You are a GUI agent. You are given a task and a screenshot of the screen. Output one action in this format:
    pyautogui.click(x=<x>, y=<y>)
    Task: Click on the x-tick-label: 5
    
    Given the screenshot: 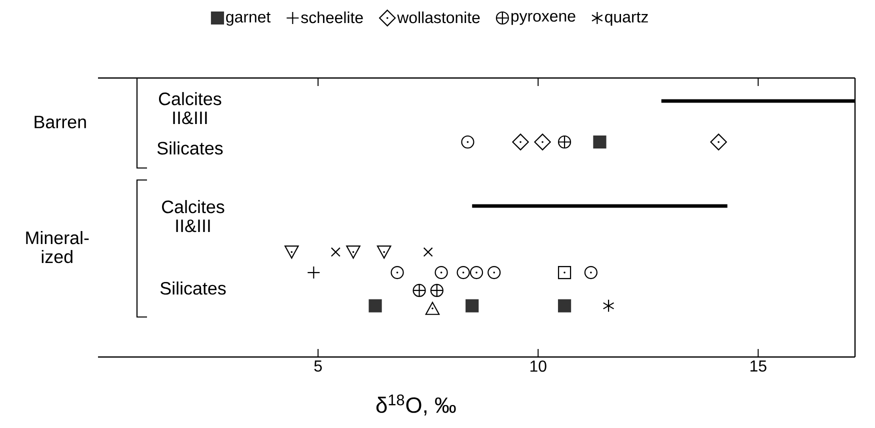 What is the action you would take?
    pyautogui.click(x=318, y=366)
    